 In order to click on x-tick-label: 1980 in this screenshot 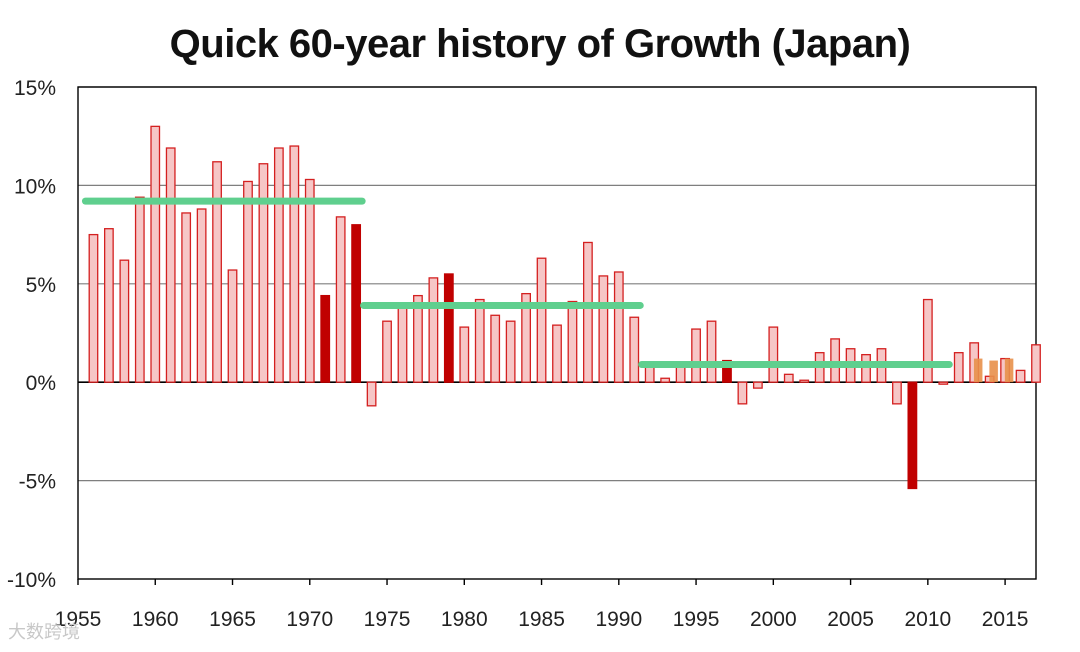, I will do `click(464, 619)`.